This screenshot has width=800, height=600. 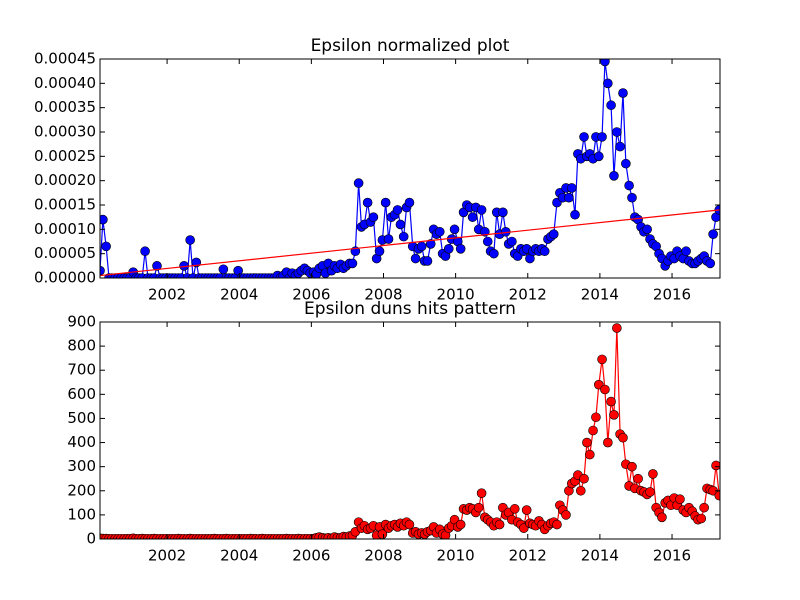 I want to click on y-tick-label: 0.00030, so click(x=65, y=132).